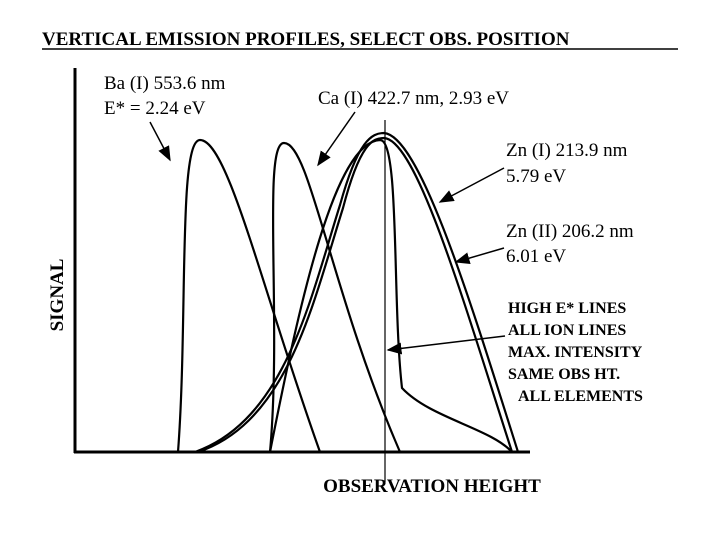 The image size is (720, 540). What do you see at coordinates (446, 345) in the screenshot?
I see `note-arrow` at bounding box center [446, 345].